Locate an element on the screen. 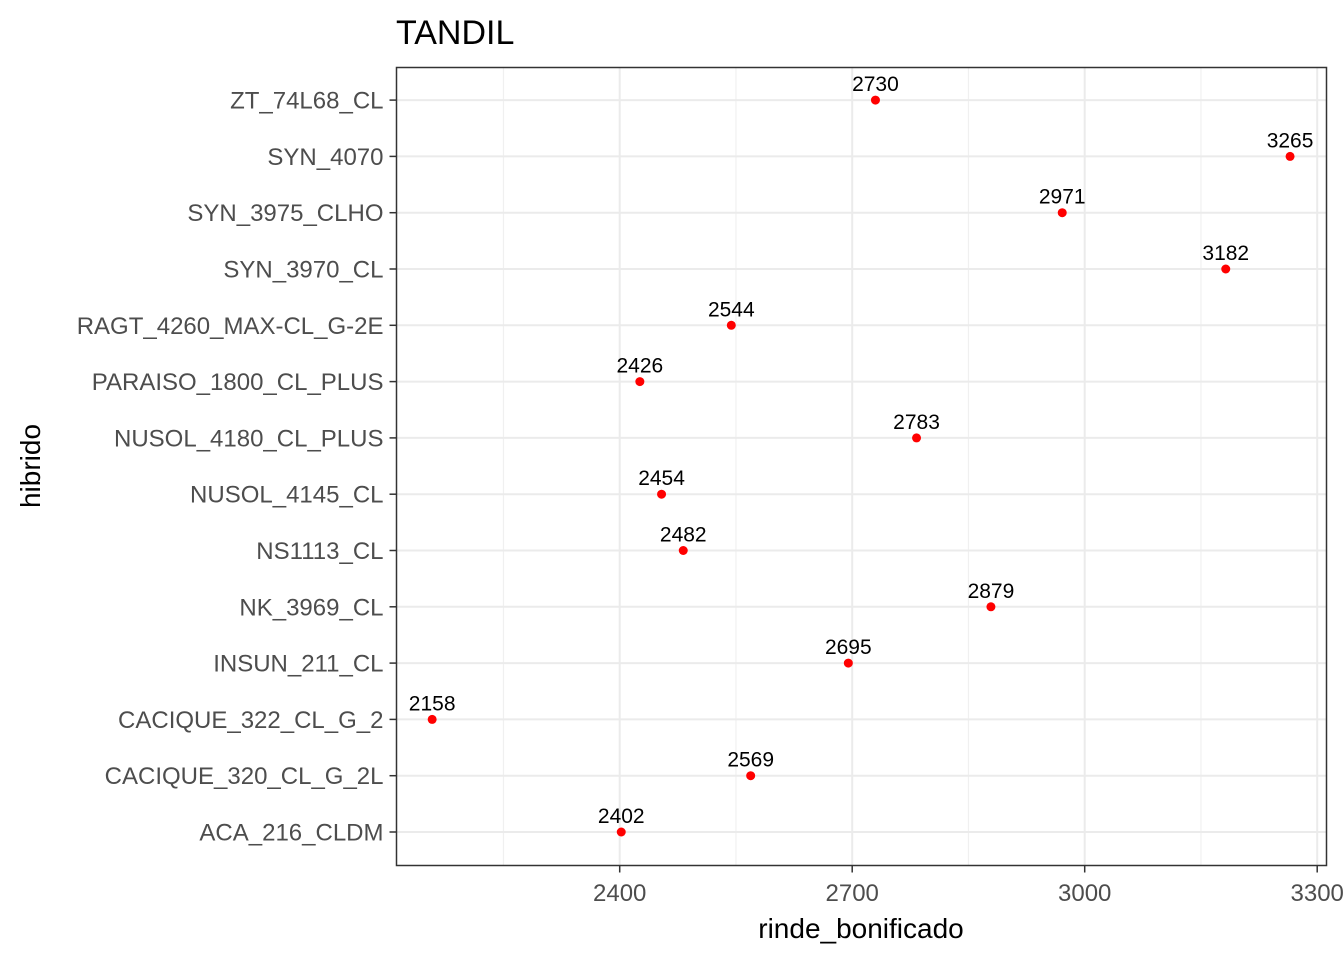  y-tick-label: CACIQUE_322_CL_G_2 is located at coordinates (250, 720).